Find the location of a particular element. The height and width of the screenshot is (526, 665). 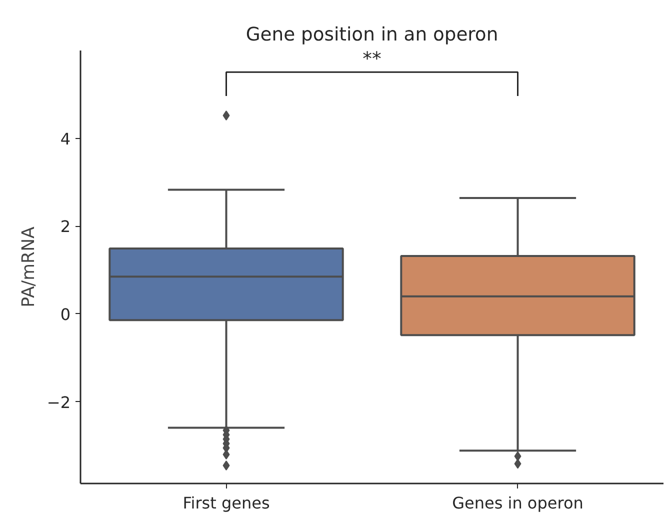

x-tick-label: Genes in operon is located at coordinates (518, 503).